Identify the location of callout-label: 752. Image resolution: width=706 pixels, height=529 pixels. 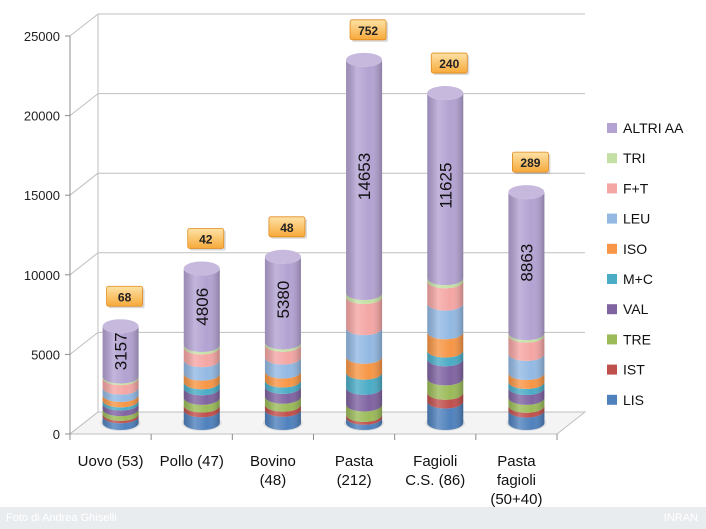
(368, 31).